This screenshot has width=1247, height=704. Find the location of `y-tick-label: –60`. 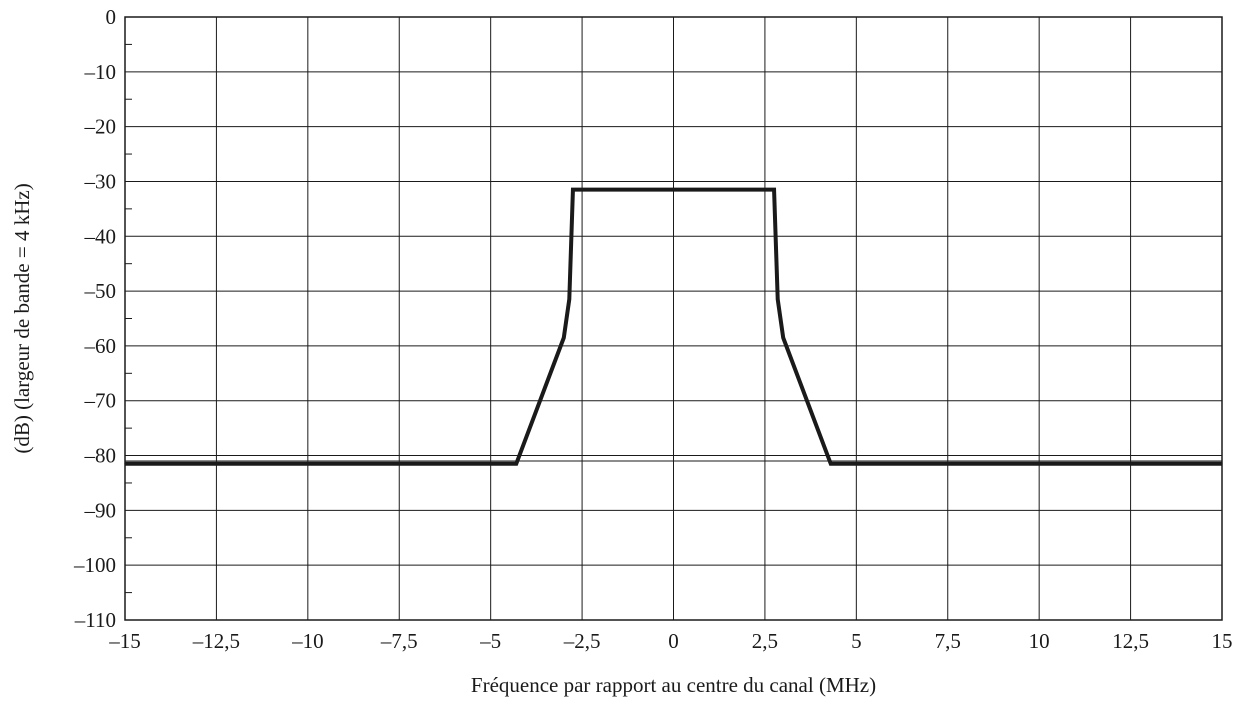

y-tick-label: –60 is located at coordinates (100, 346).